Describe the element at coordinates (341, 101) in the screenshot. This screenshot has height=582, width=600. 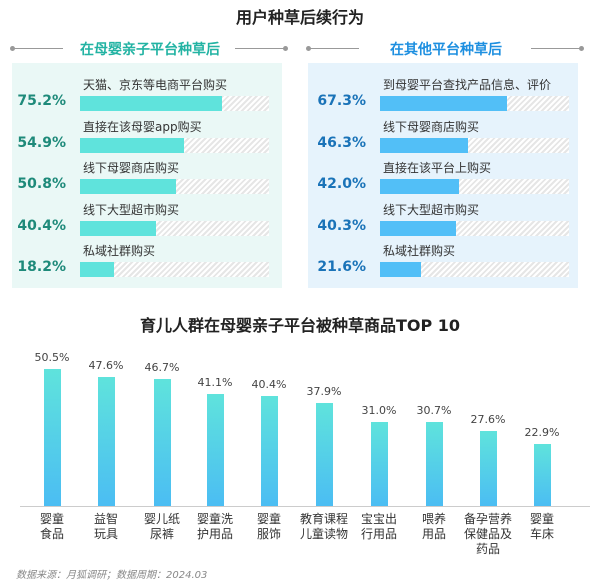
I see `bar-value: 67.3%` at that location.